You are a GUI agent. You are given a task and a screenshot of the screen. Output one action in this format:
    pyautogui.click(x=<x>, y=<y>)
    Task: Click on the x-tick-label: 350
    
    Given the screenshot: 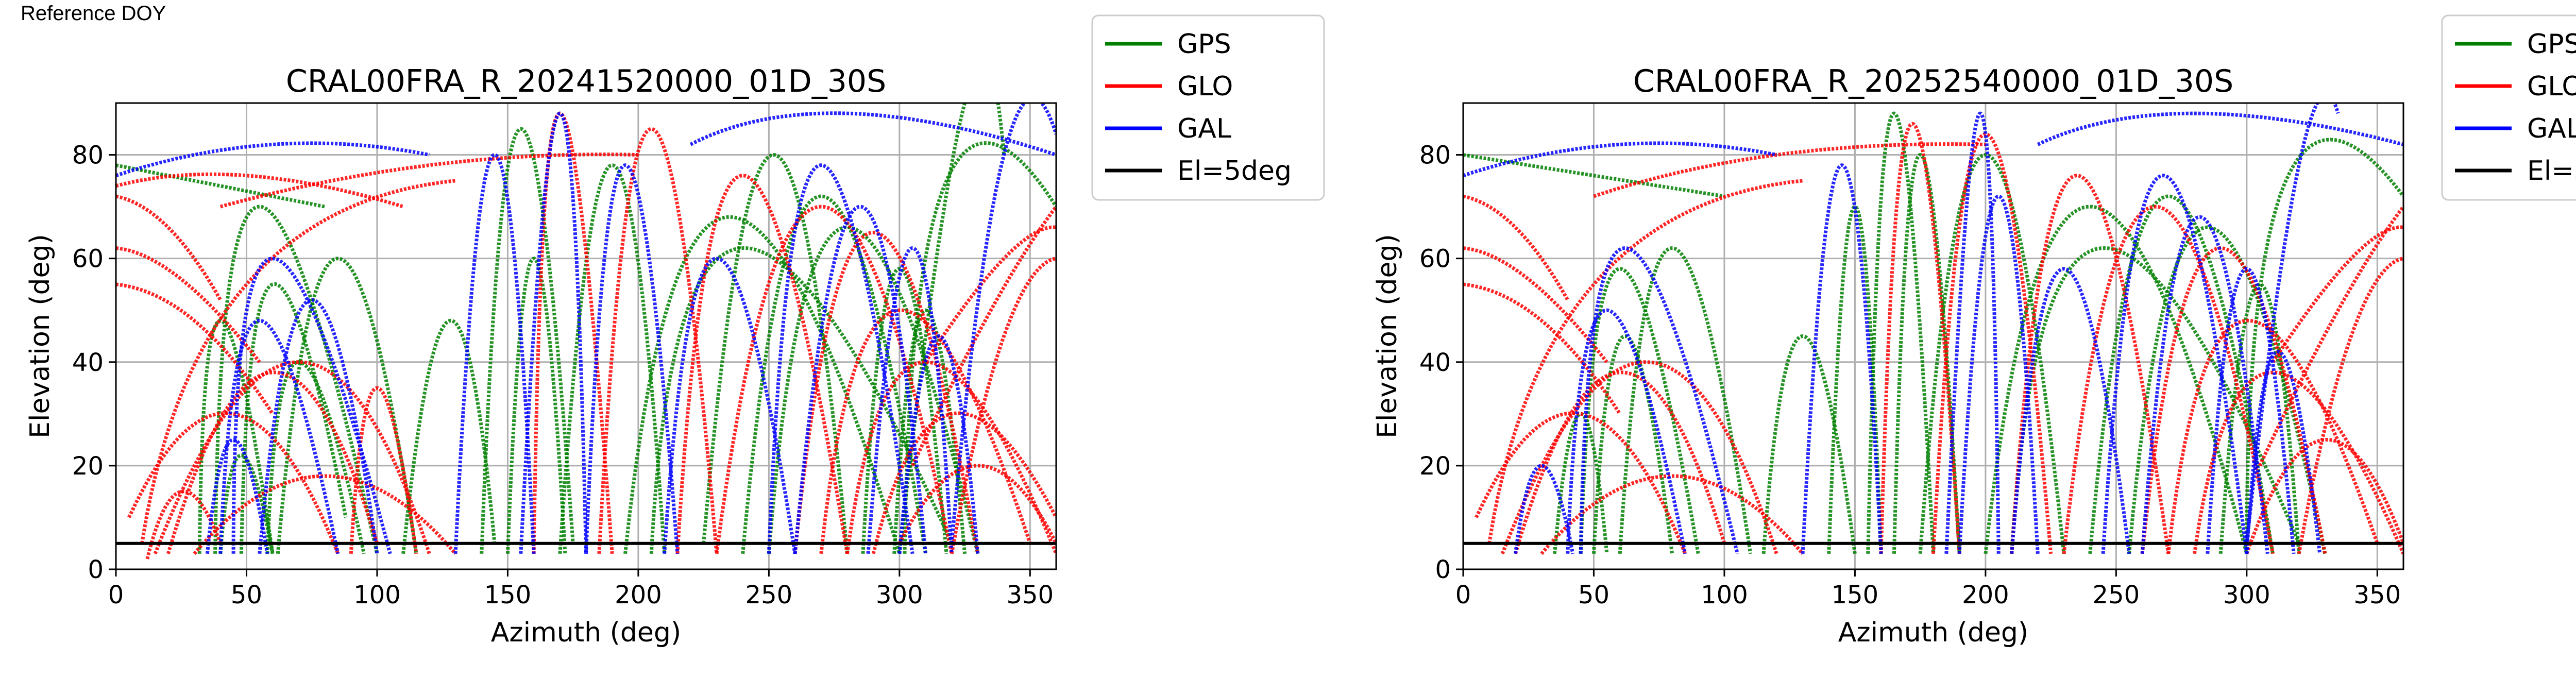 What is the action you would take?
    pyautogui.click(x=1030, y=595)
    